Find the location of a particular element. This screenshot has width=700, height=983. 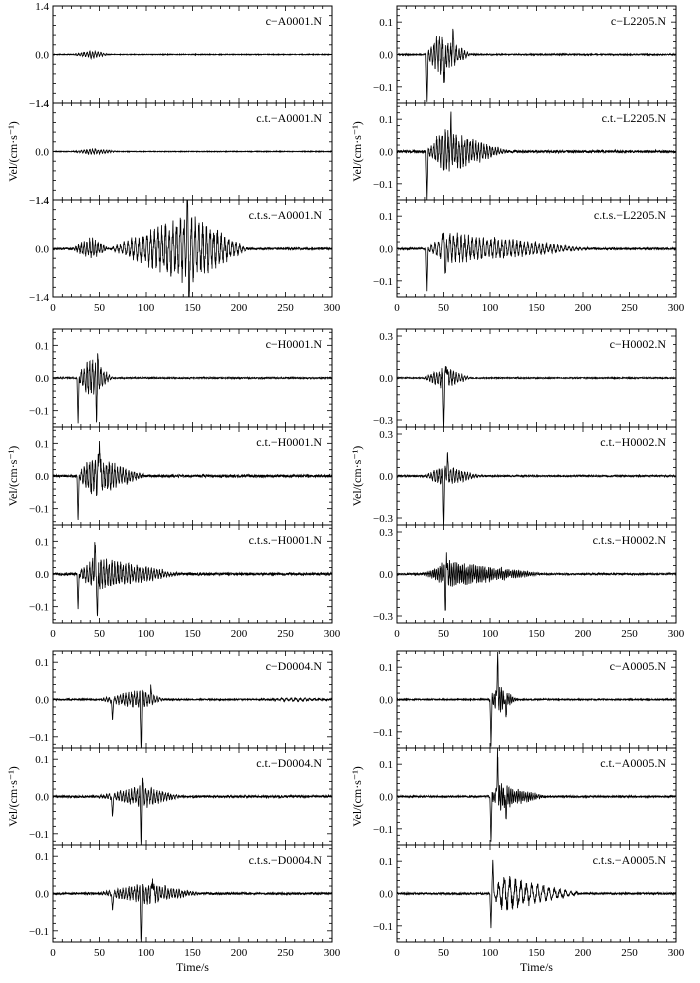

trace-panel: −0.1 0.0 0.1 c.t.−A0005.N is located at coordinates (525, 796).